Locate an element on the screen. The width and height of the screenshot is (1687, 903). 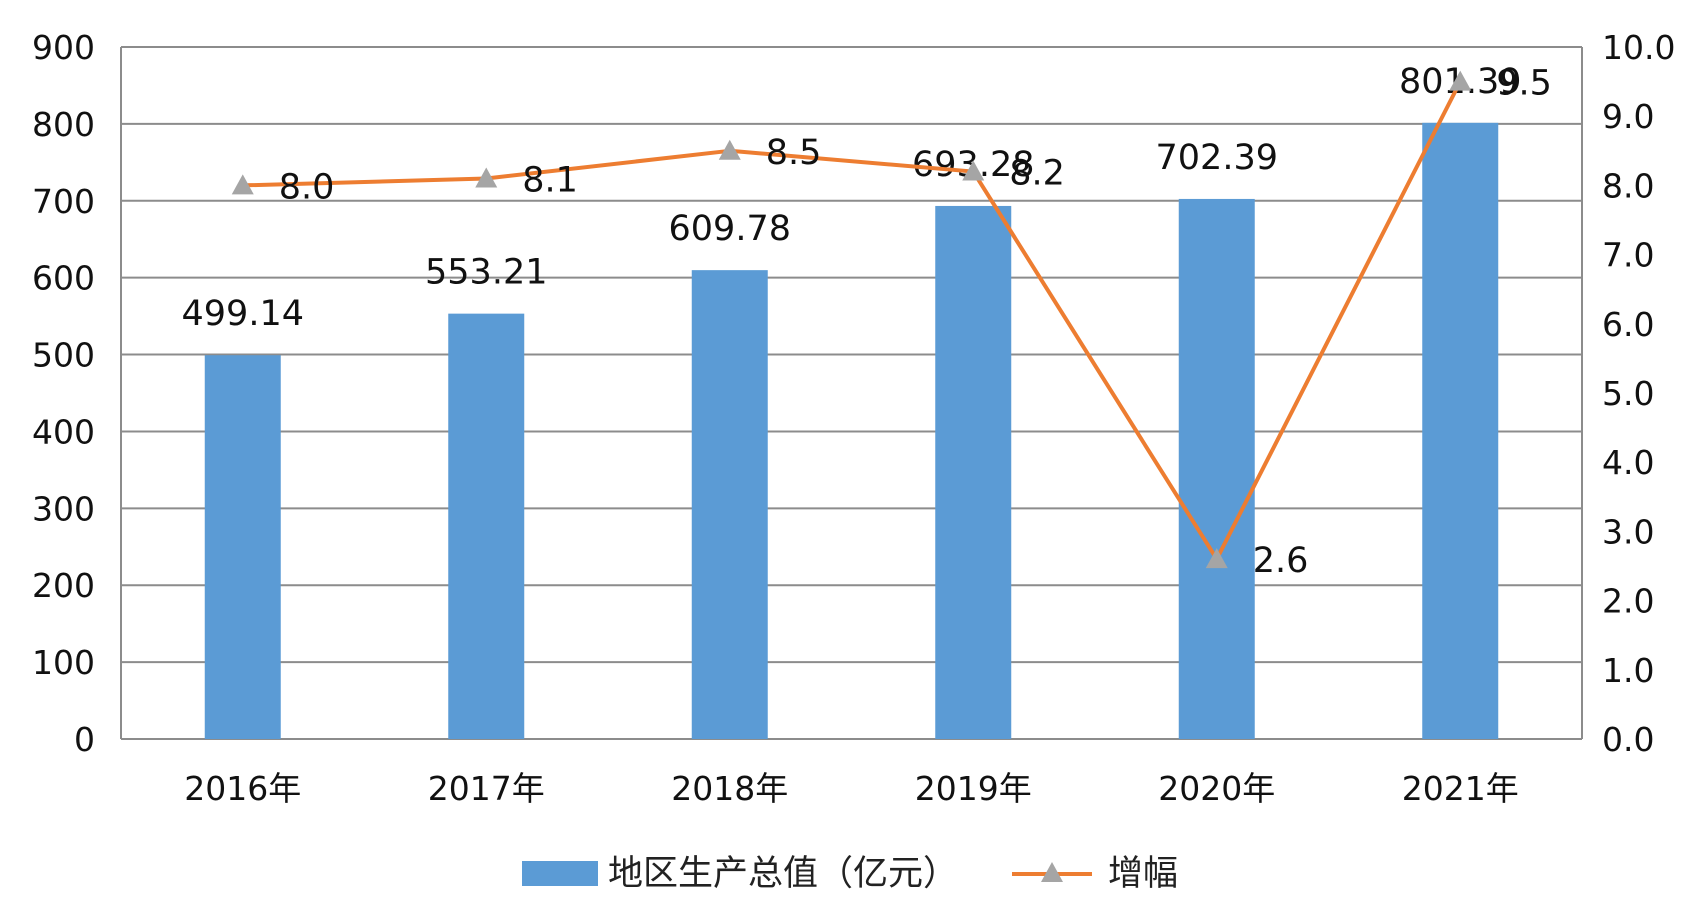
x-tick-label: 2017年 is located at coordinates (486, 788).